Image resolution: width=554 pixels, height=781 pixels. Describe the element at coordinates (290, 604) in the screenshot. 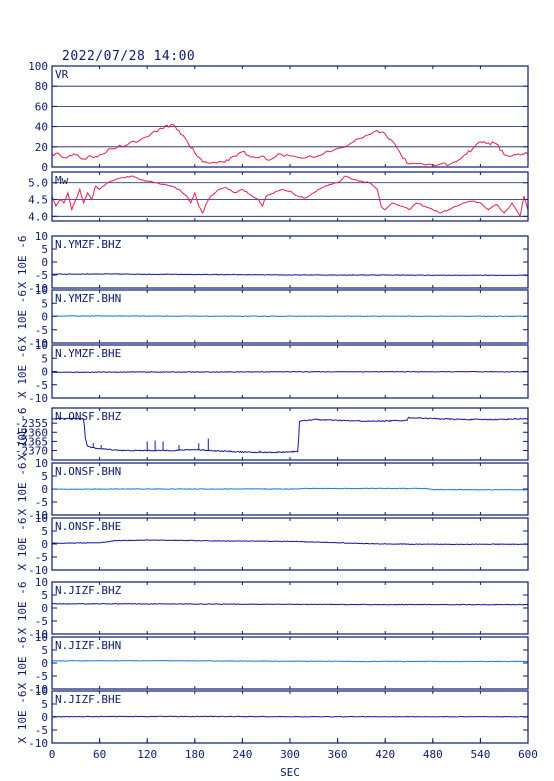

I see `trace-jizf-bhz` at that location.